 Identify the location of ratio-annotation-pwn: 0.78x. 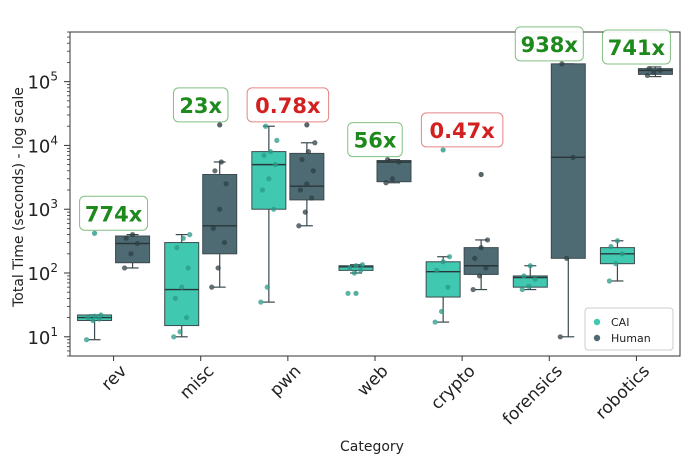
(288, 105).